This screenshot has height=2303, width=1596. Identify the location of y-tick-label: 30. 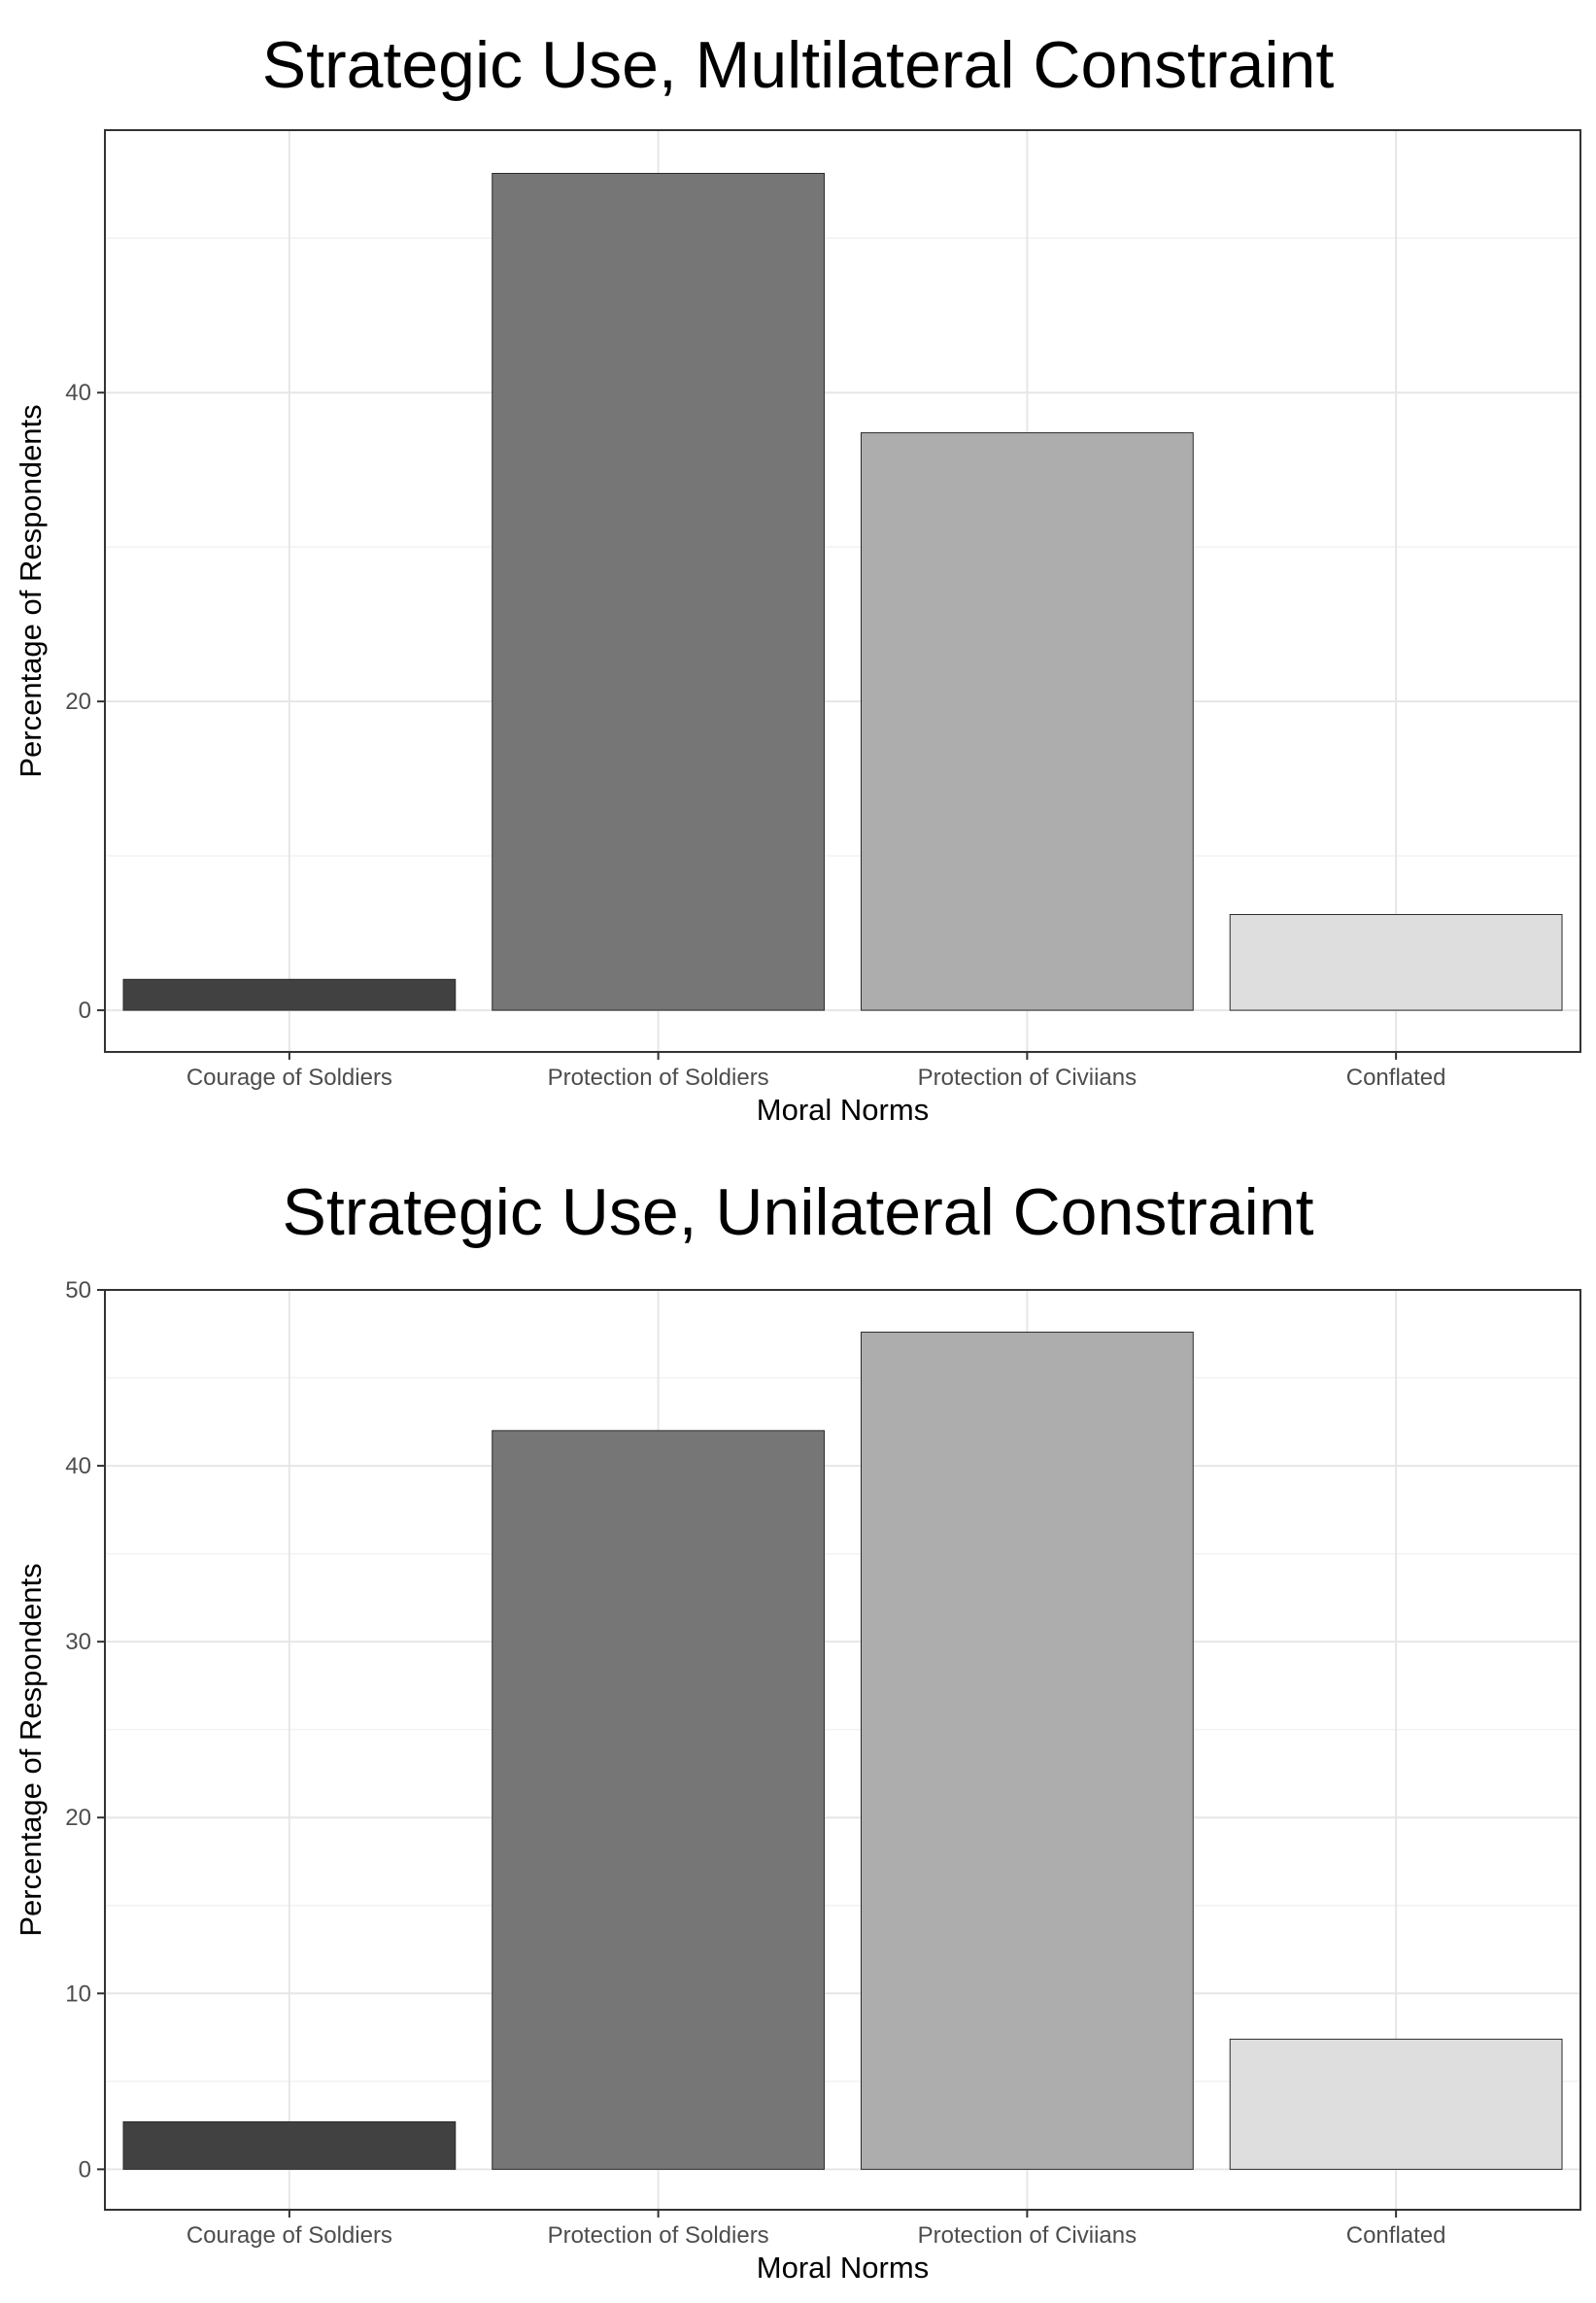
(78, 1642).